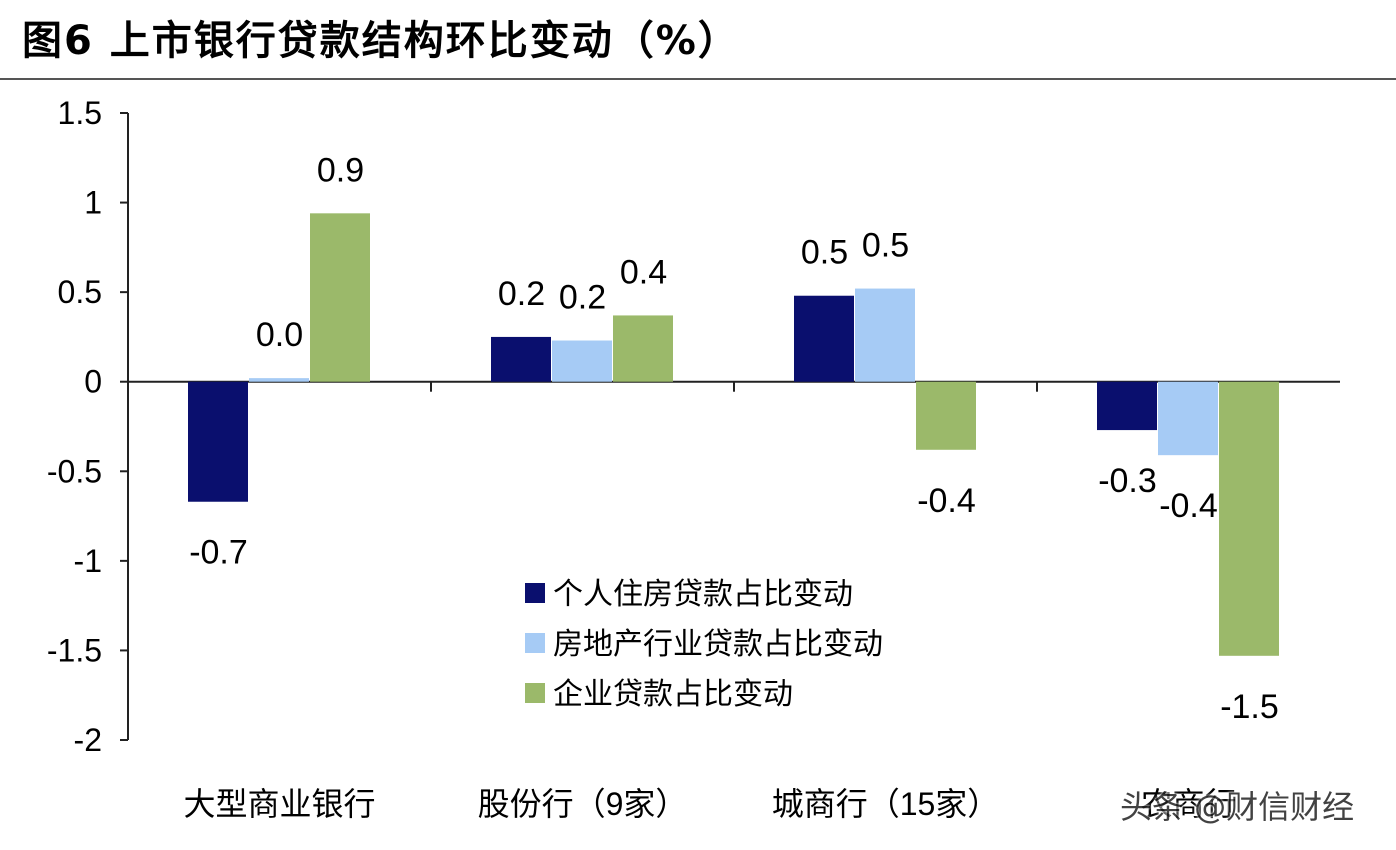  What do you see at coordinates (340, 170) in the screenshot?
I see `data-label: 0.9` at bounding box center [340, 170].